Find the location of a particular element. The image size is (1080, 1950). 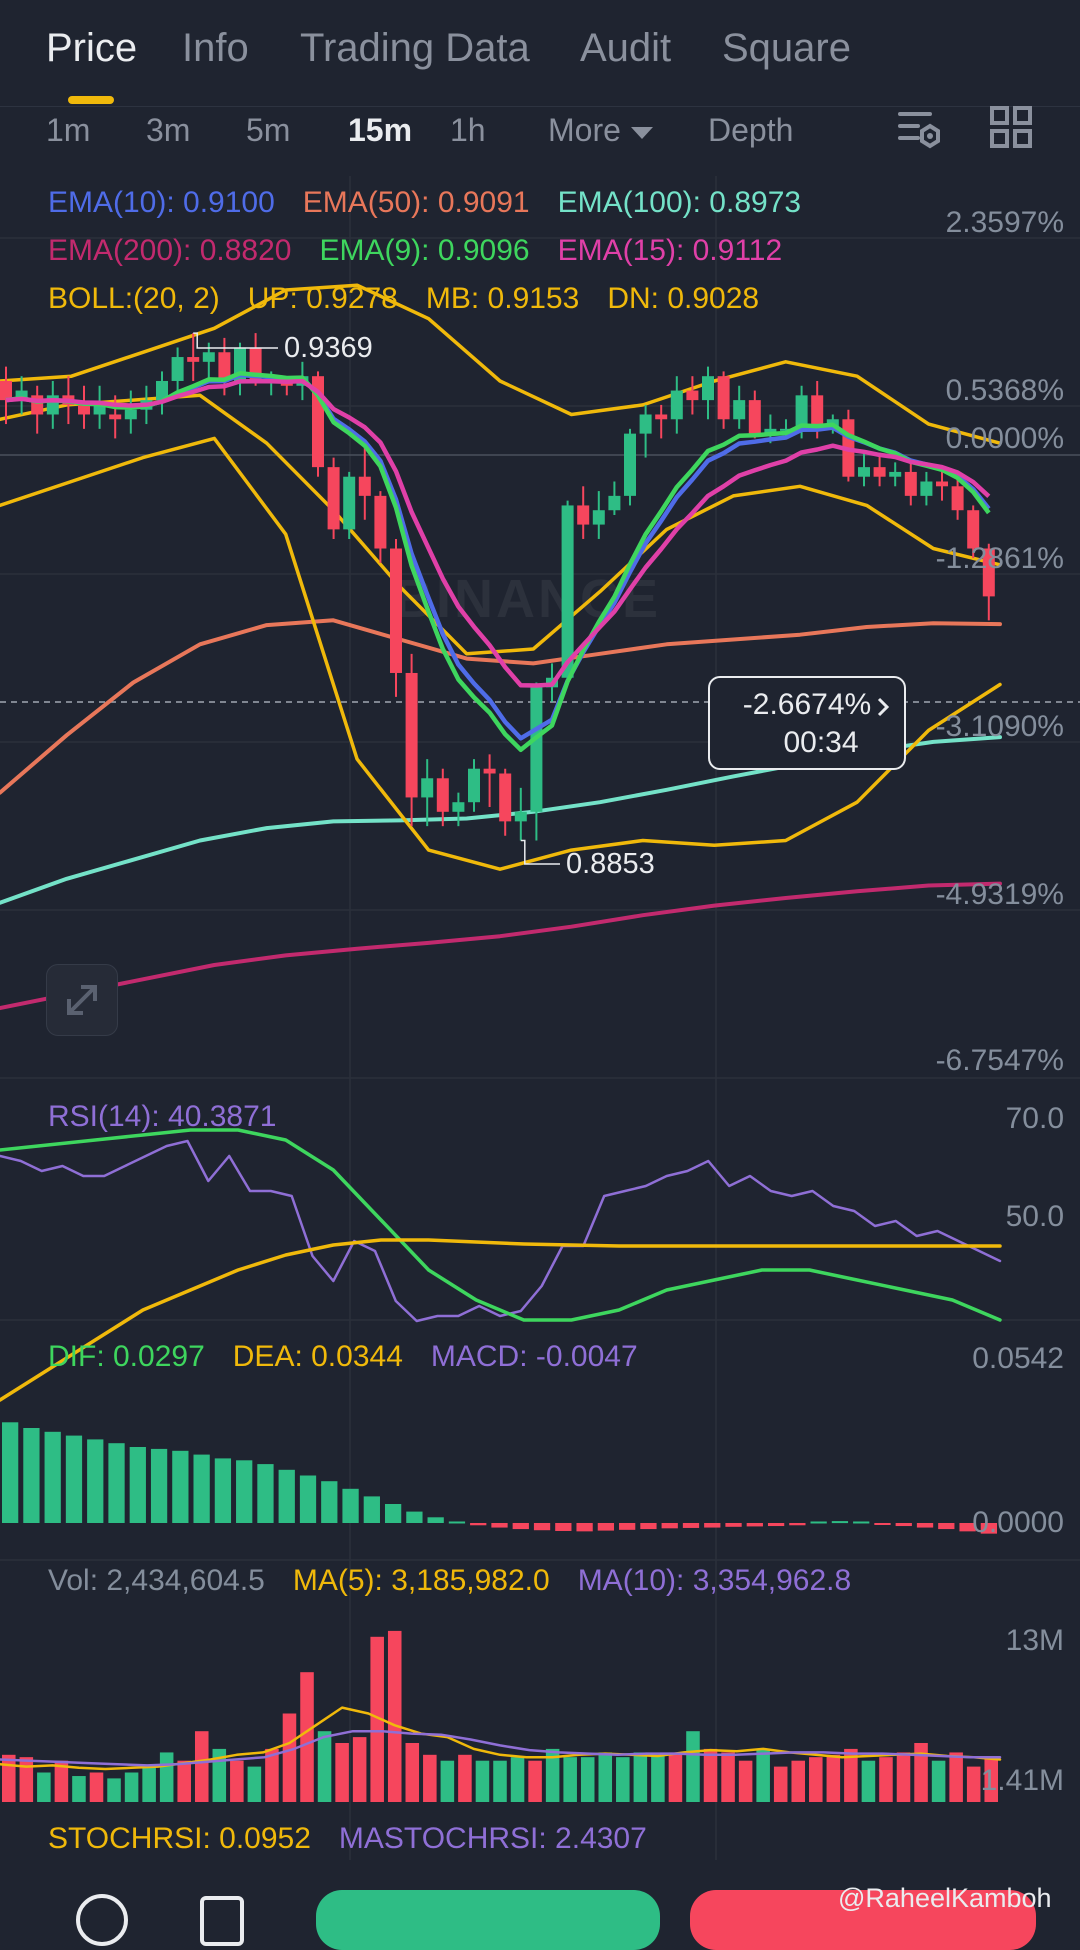

price-axis-label: -3.1090% is located at coordinates (999, 726).